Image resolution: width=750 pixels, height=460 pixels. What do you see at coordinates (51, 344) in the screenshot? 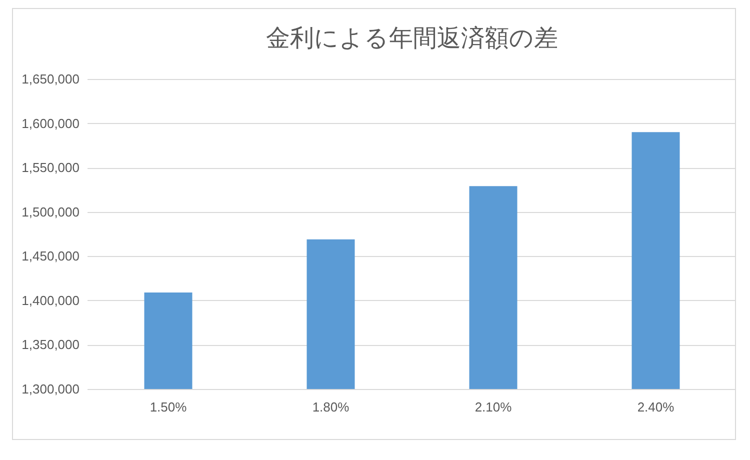
I see `y-tick-label: 1,350,000` at bounding box center [51, 344].